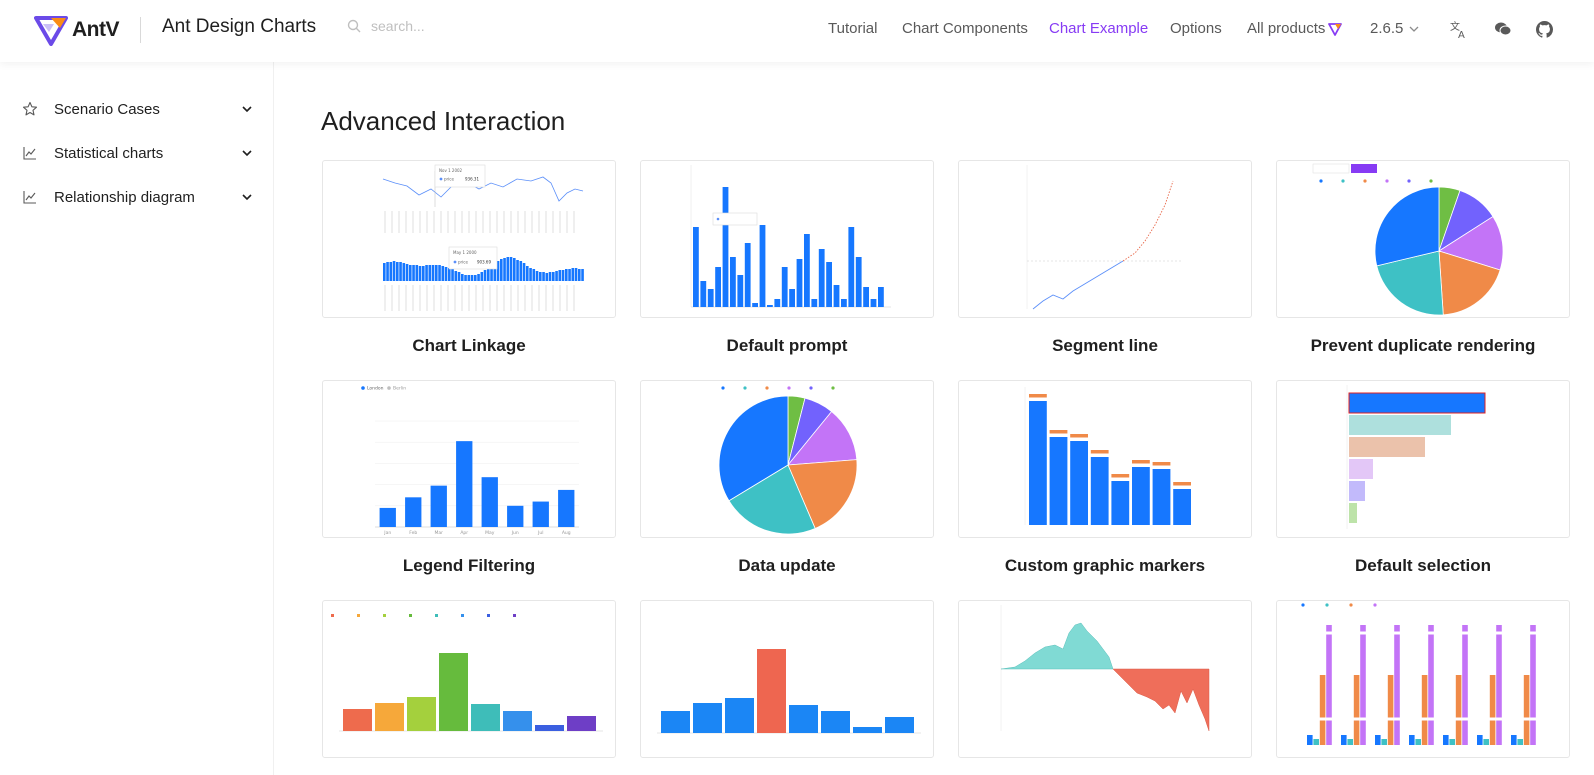 Image resolution: width=1594 pixels, height=775 pixels. I want to click on antv-logo: AntV, so click(79, 30).